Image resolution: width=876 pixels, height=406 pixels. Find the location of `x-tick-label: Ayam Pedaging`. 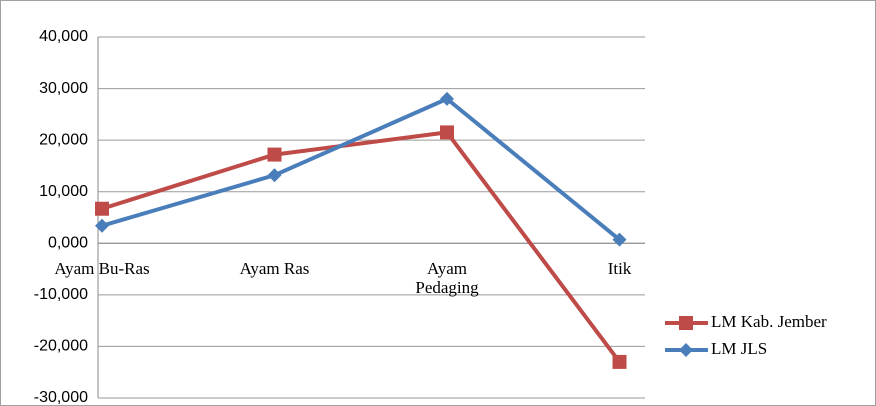

x-tick-label: Ayam Pedaging is located at coordinates (447, 278).